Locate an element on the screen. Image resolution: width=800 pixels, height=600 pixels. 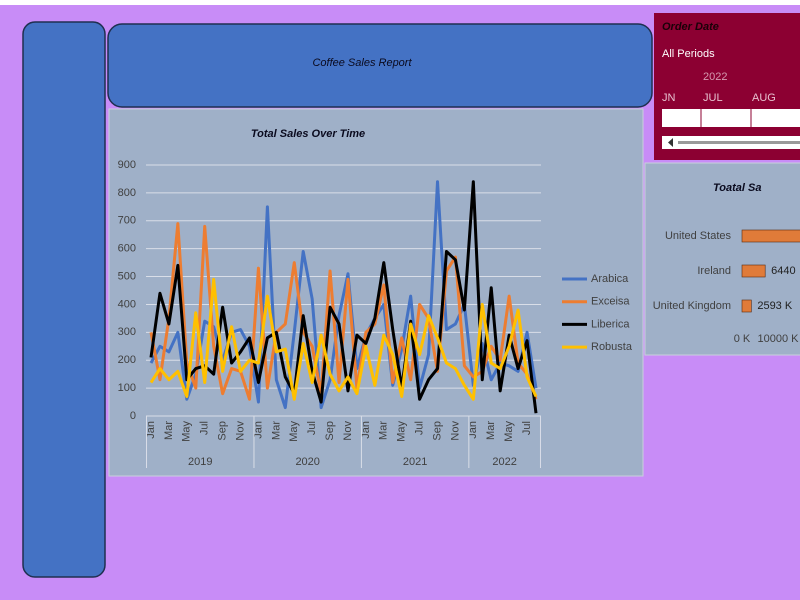
sidebar is located at coordinates (64, 299).